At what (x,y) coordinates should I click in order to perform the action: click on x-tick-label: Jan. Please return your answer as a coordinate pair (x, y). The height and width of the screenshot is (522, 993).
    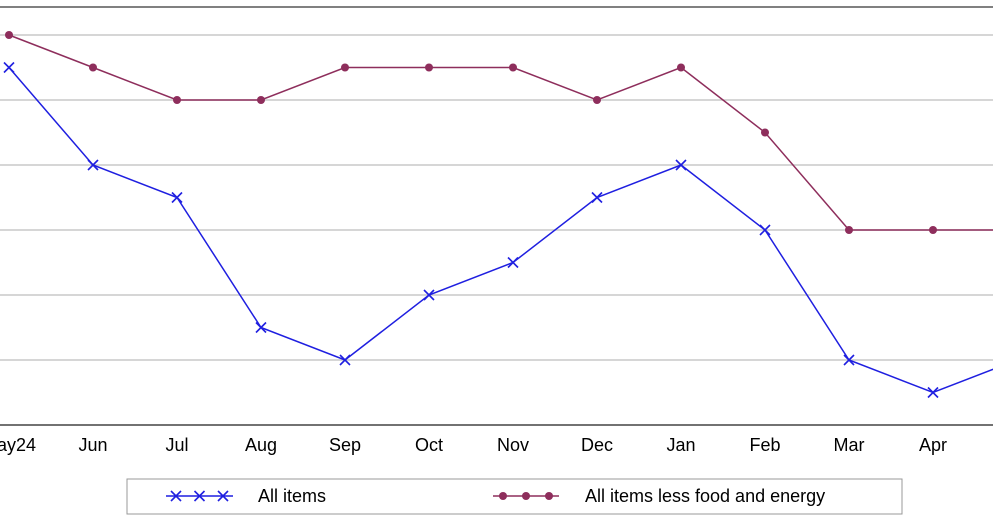
    Looking at the image, I should click on (680, 445).